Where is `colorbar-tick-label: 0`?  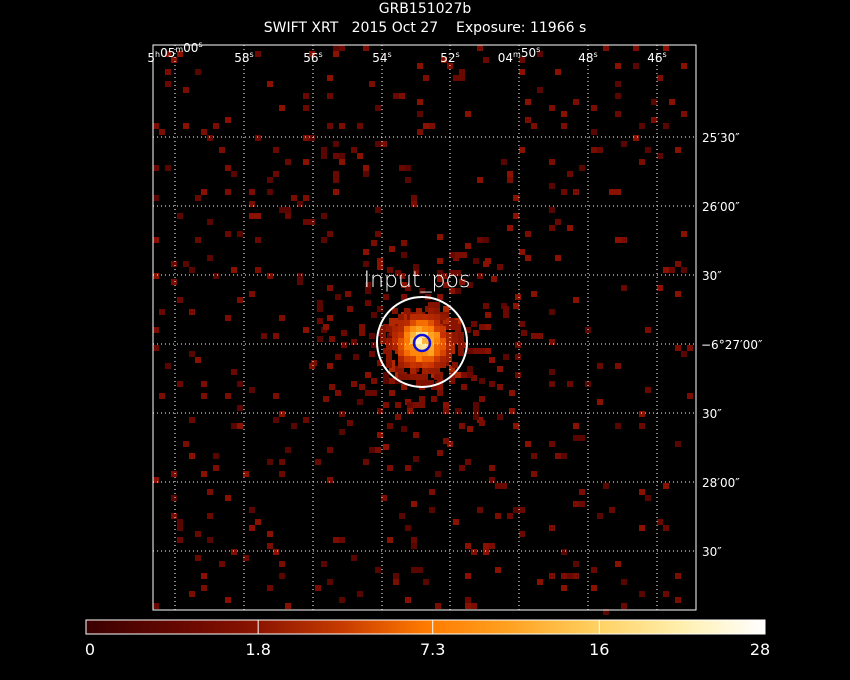
colorbar-tick-label: 0 is located at coordinates (90, 649).